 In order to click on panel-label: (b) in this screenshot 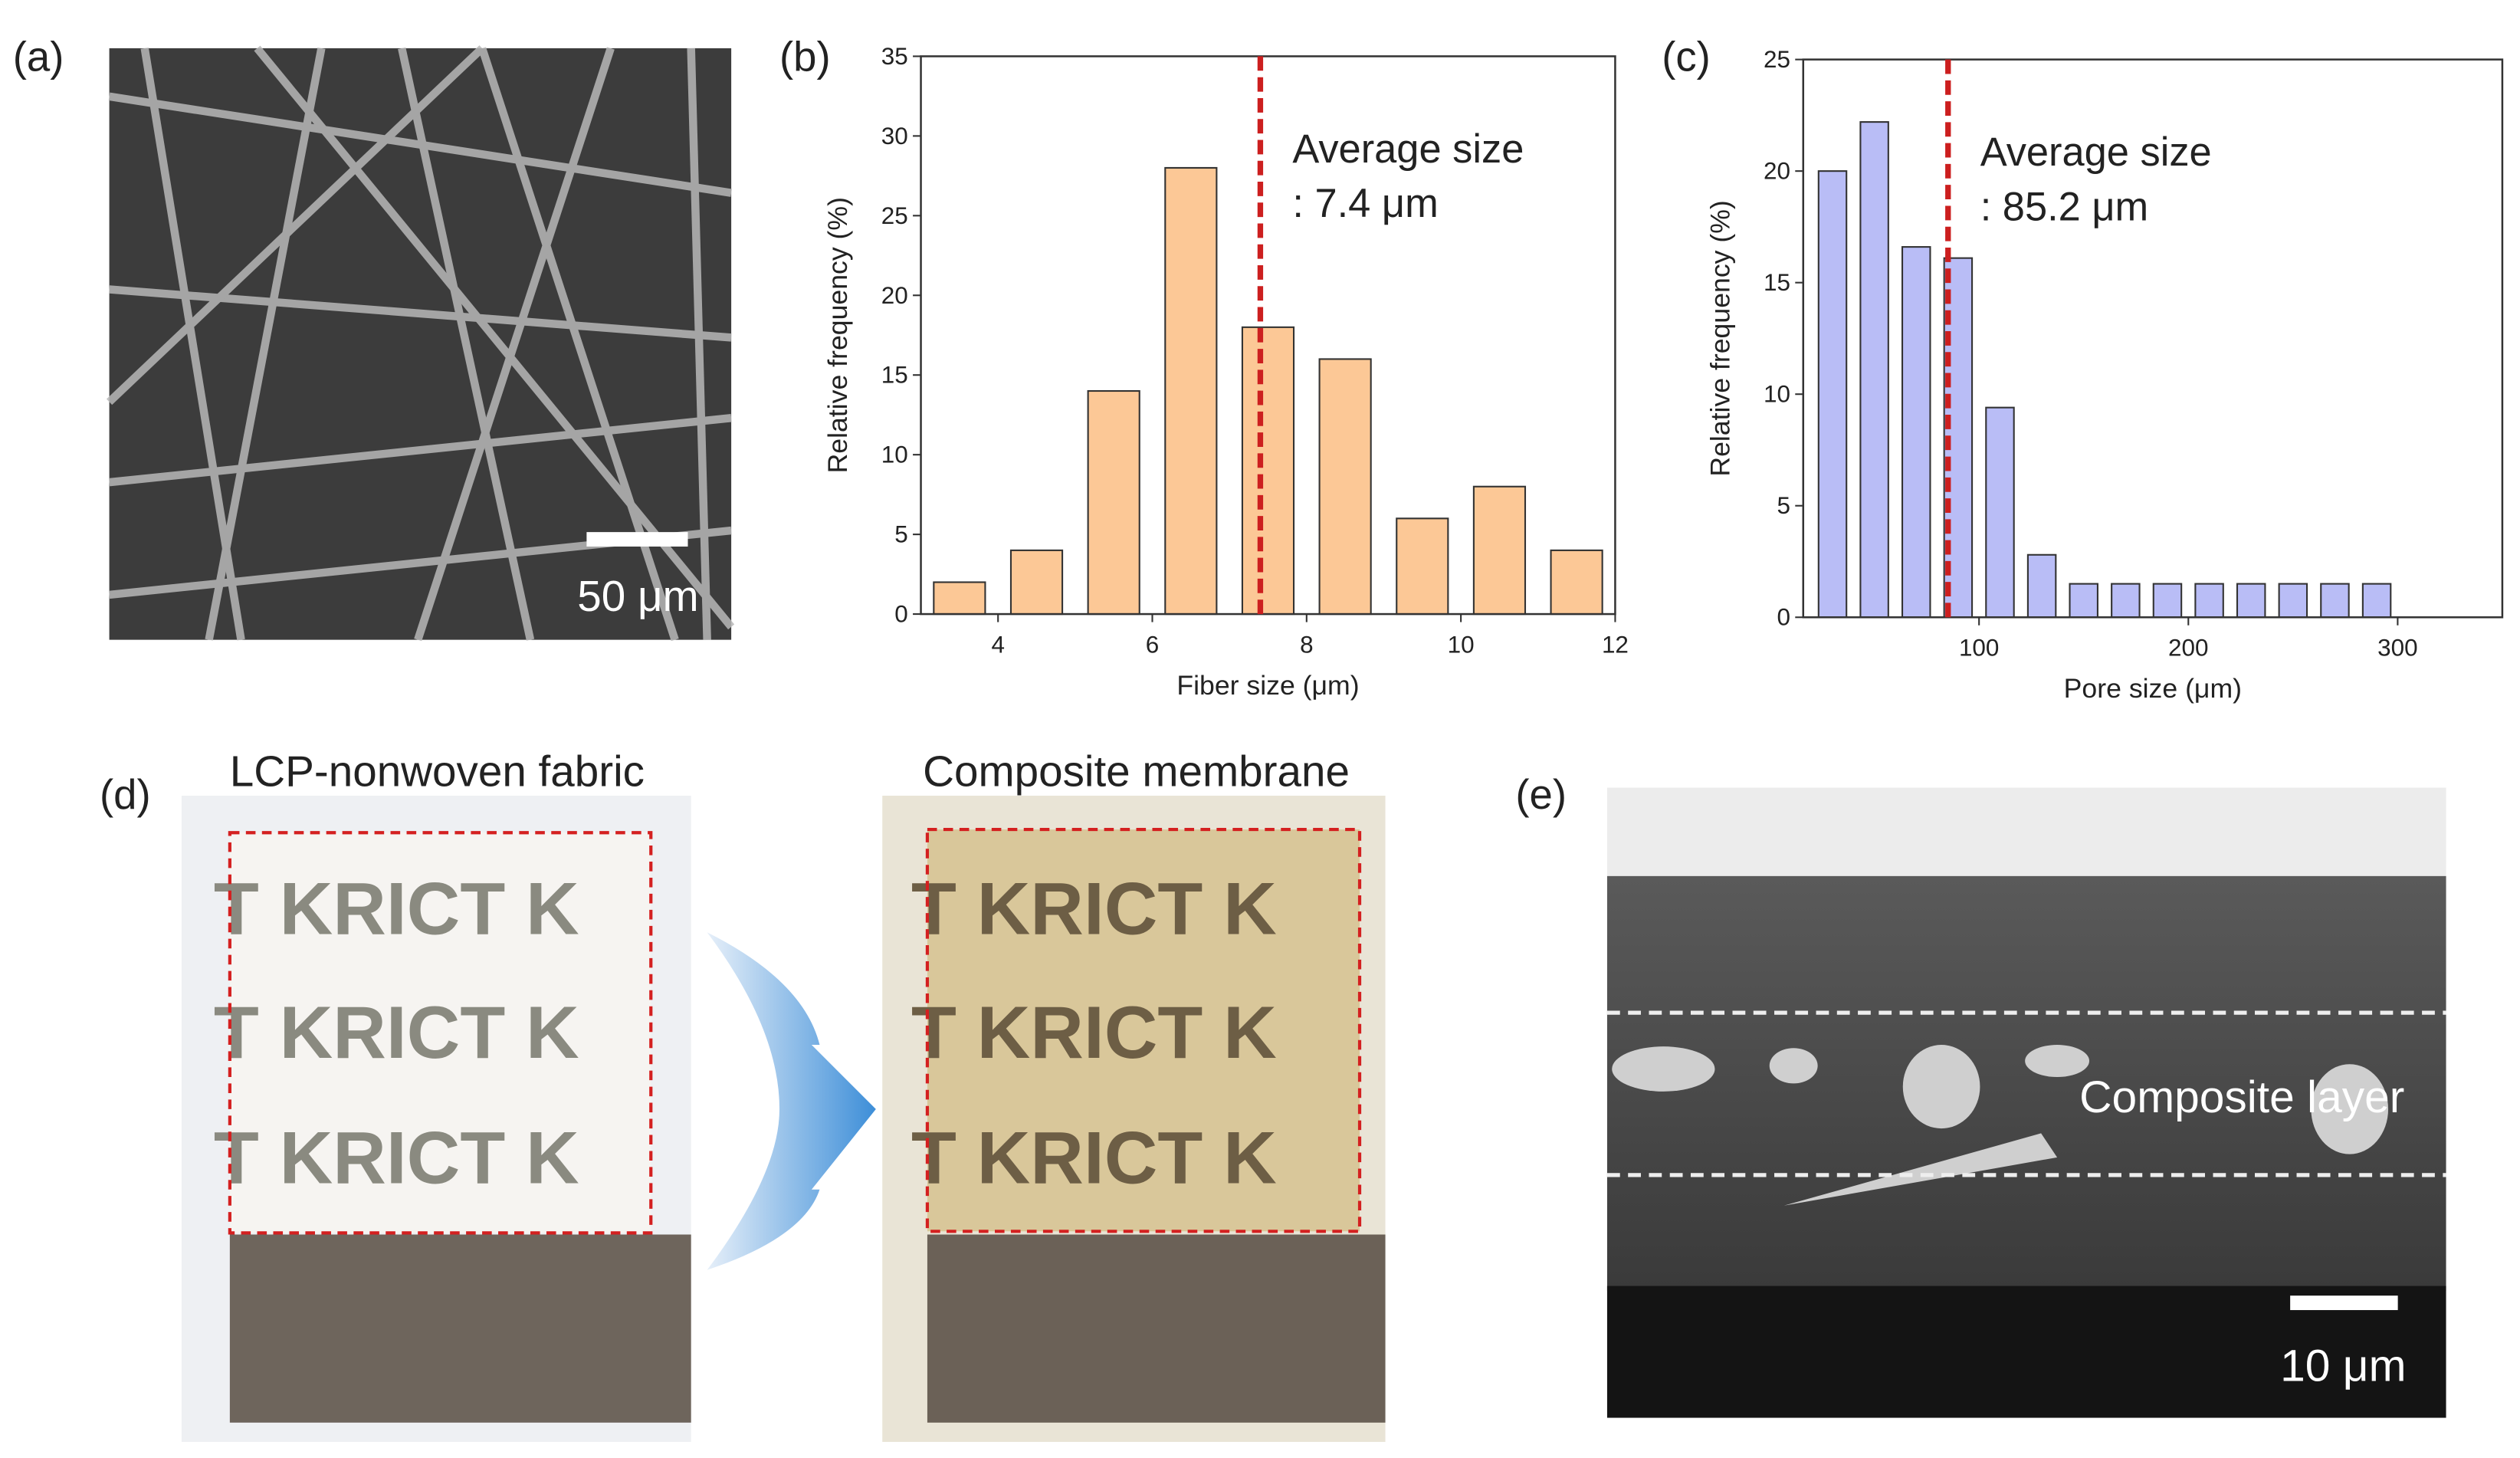, I will do `click(805, 56)`.